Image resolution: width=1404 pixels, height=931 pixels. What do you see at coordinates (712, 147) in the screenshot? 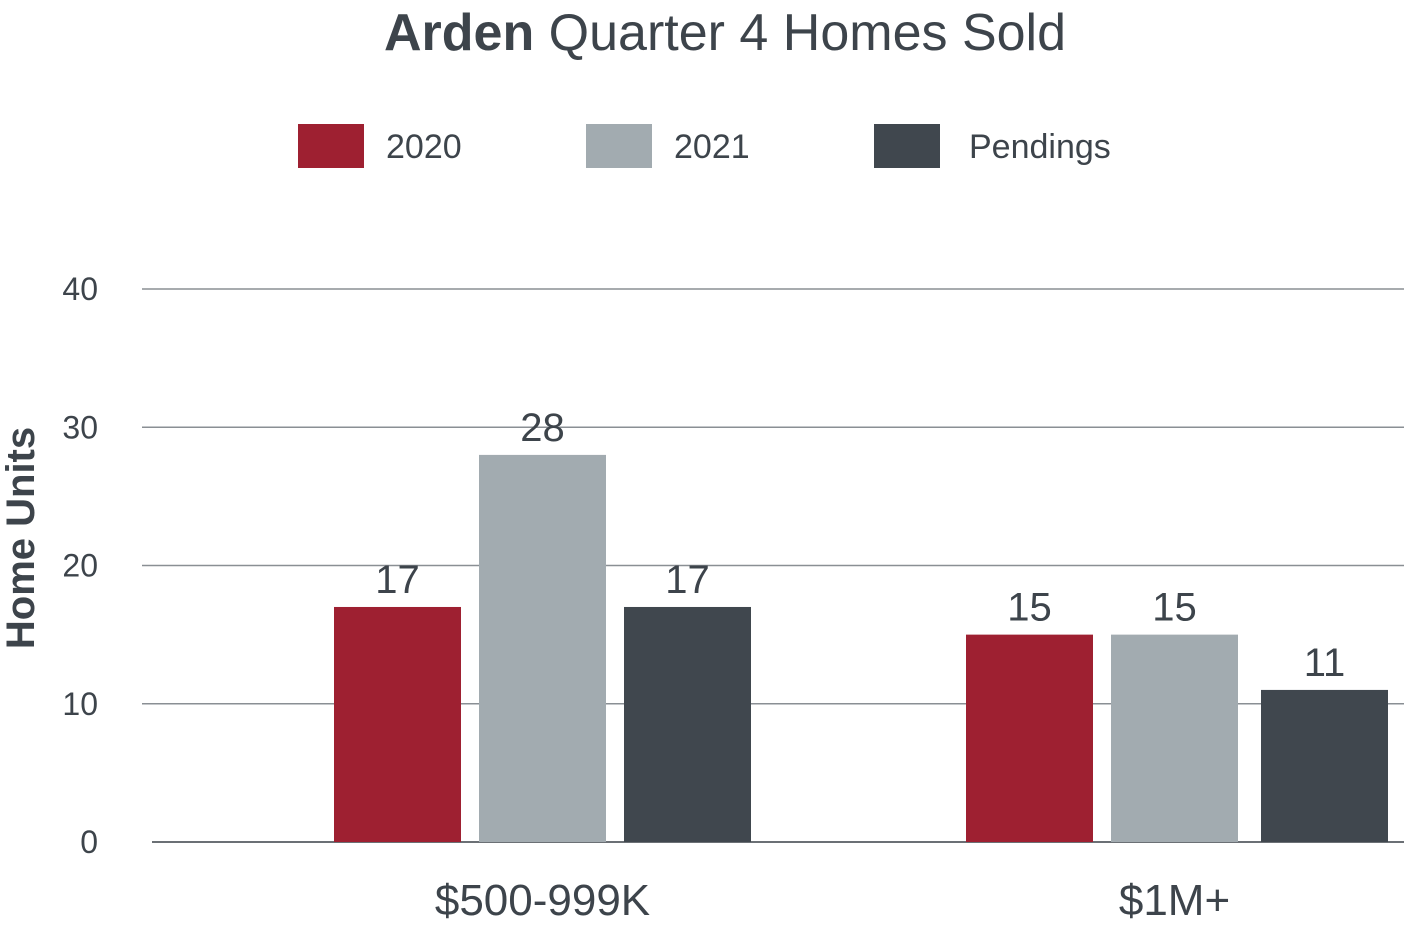
I see `legend-label: 2021` at bounding box center [712, 147].